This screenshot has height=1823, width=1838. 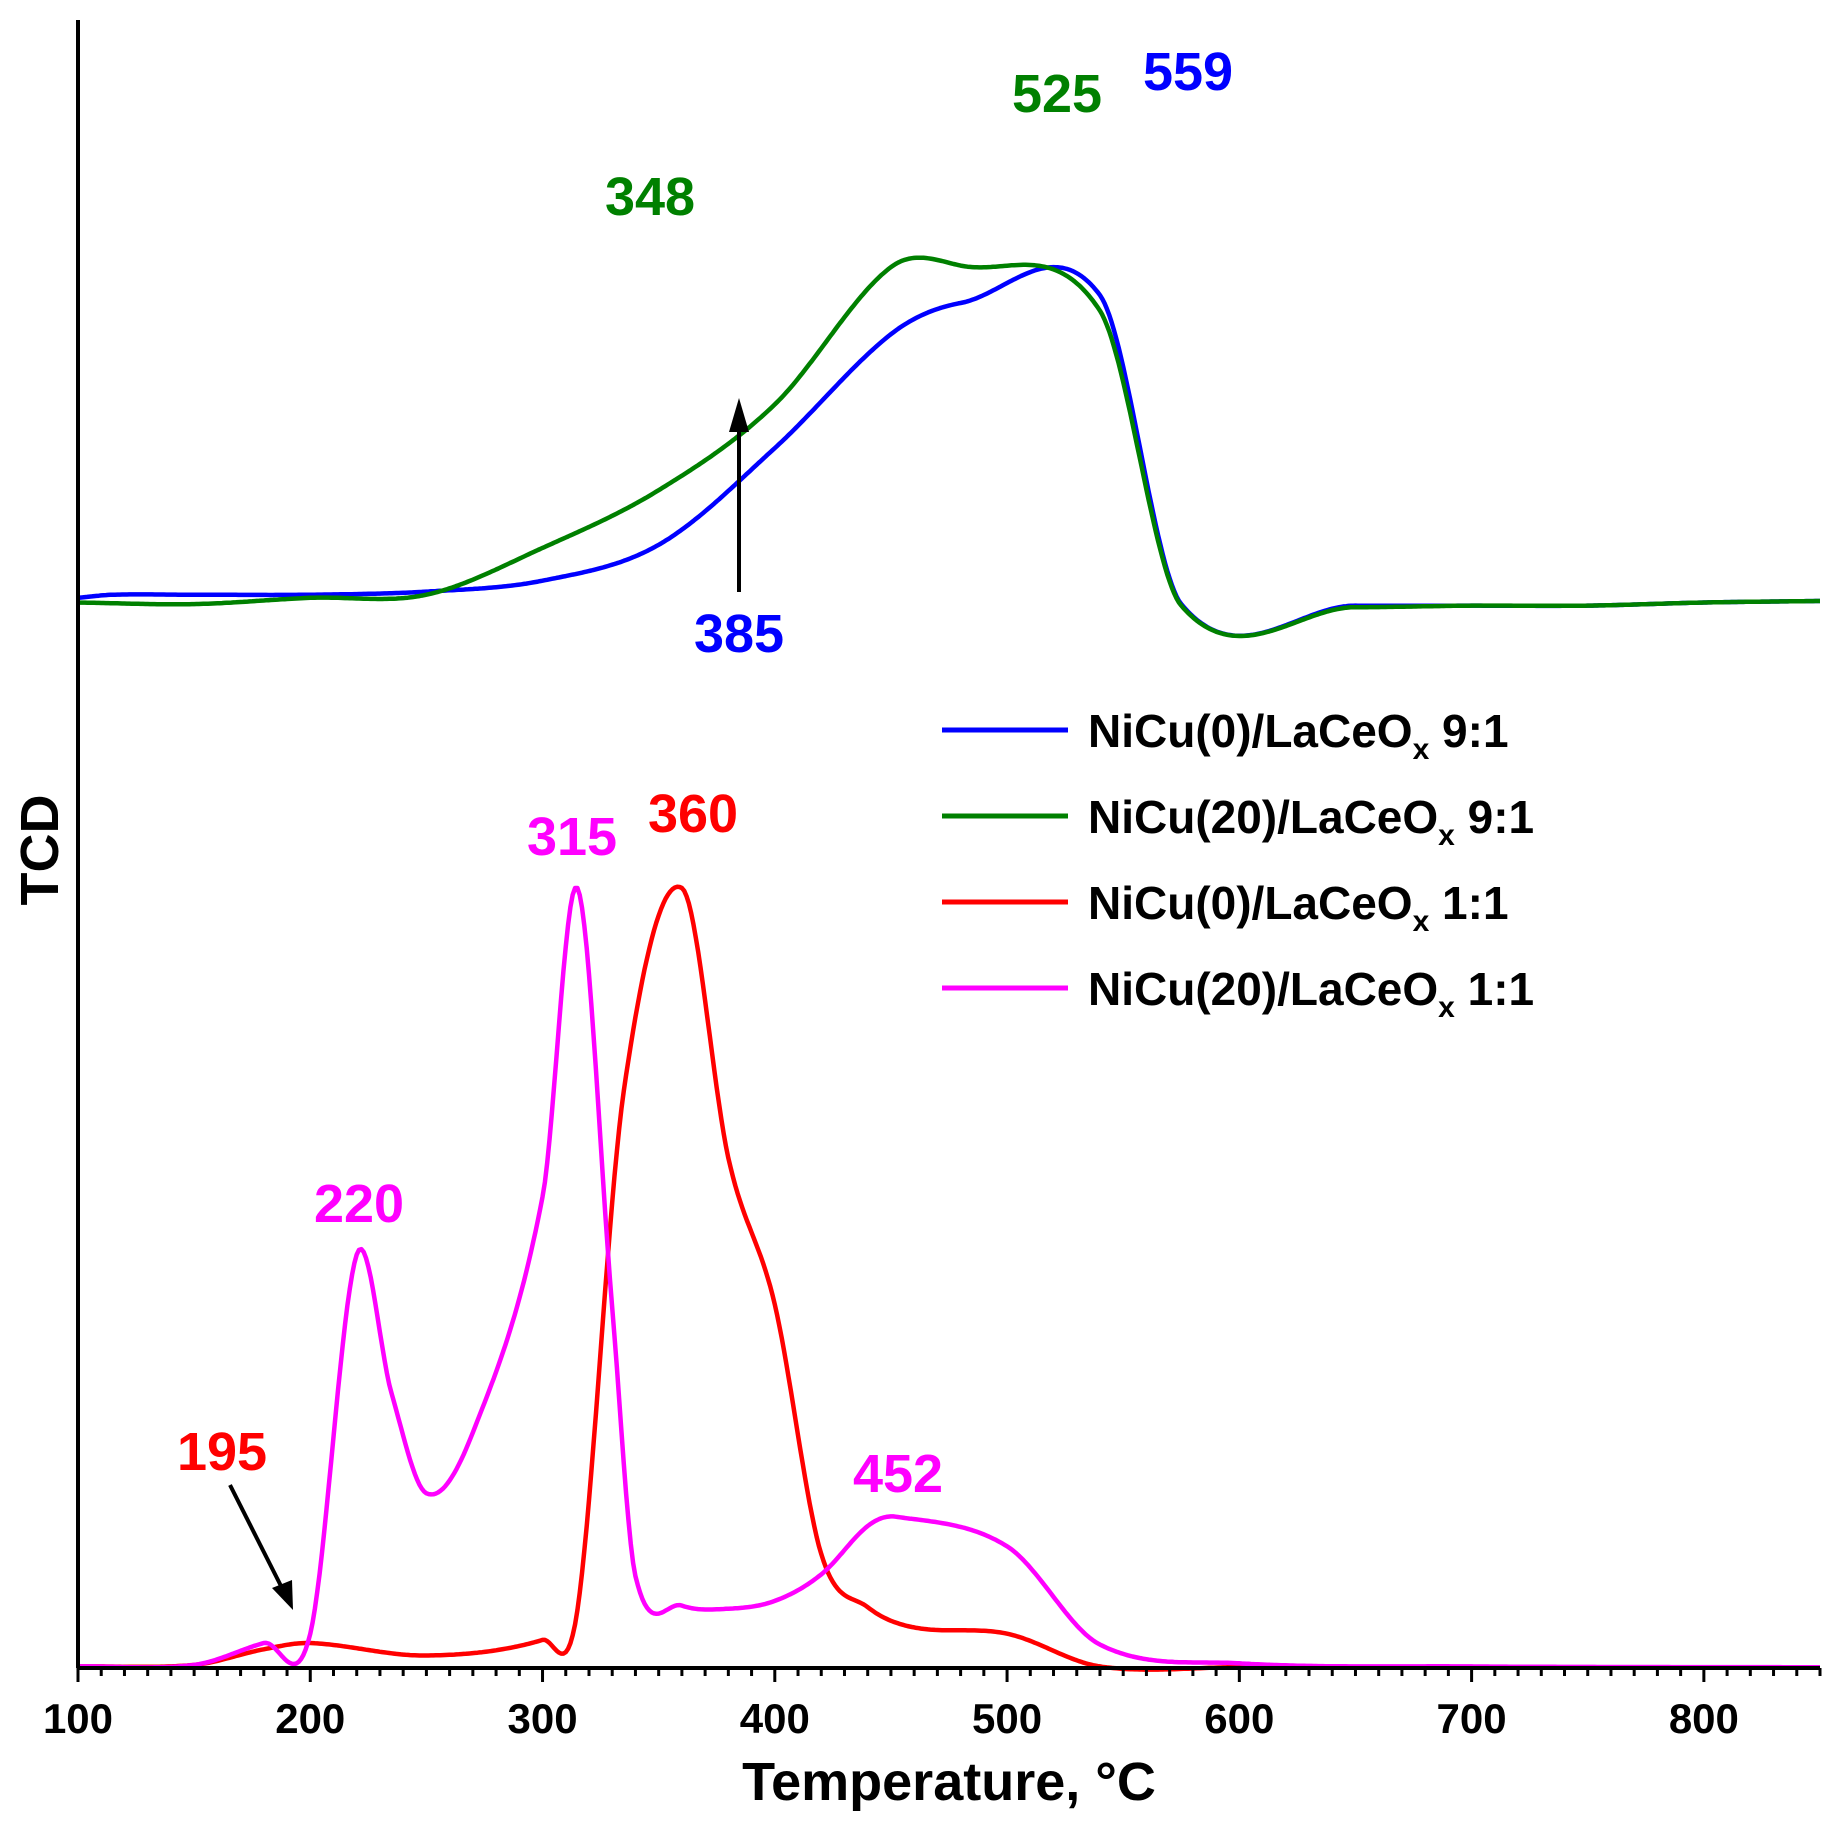 What do you see at coordinates (222, 1452) in the screenshot?
I see `peak-label-195: 195` at bounding box center [222, 1452].